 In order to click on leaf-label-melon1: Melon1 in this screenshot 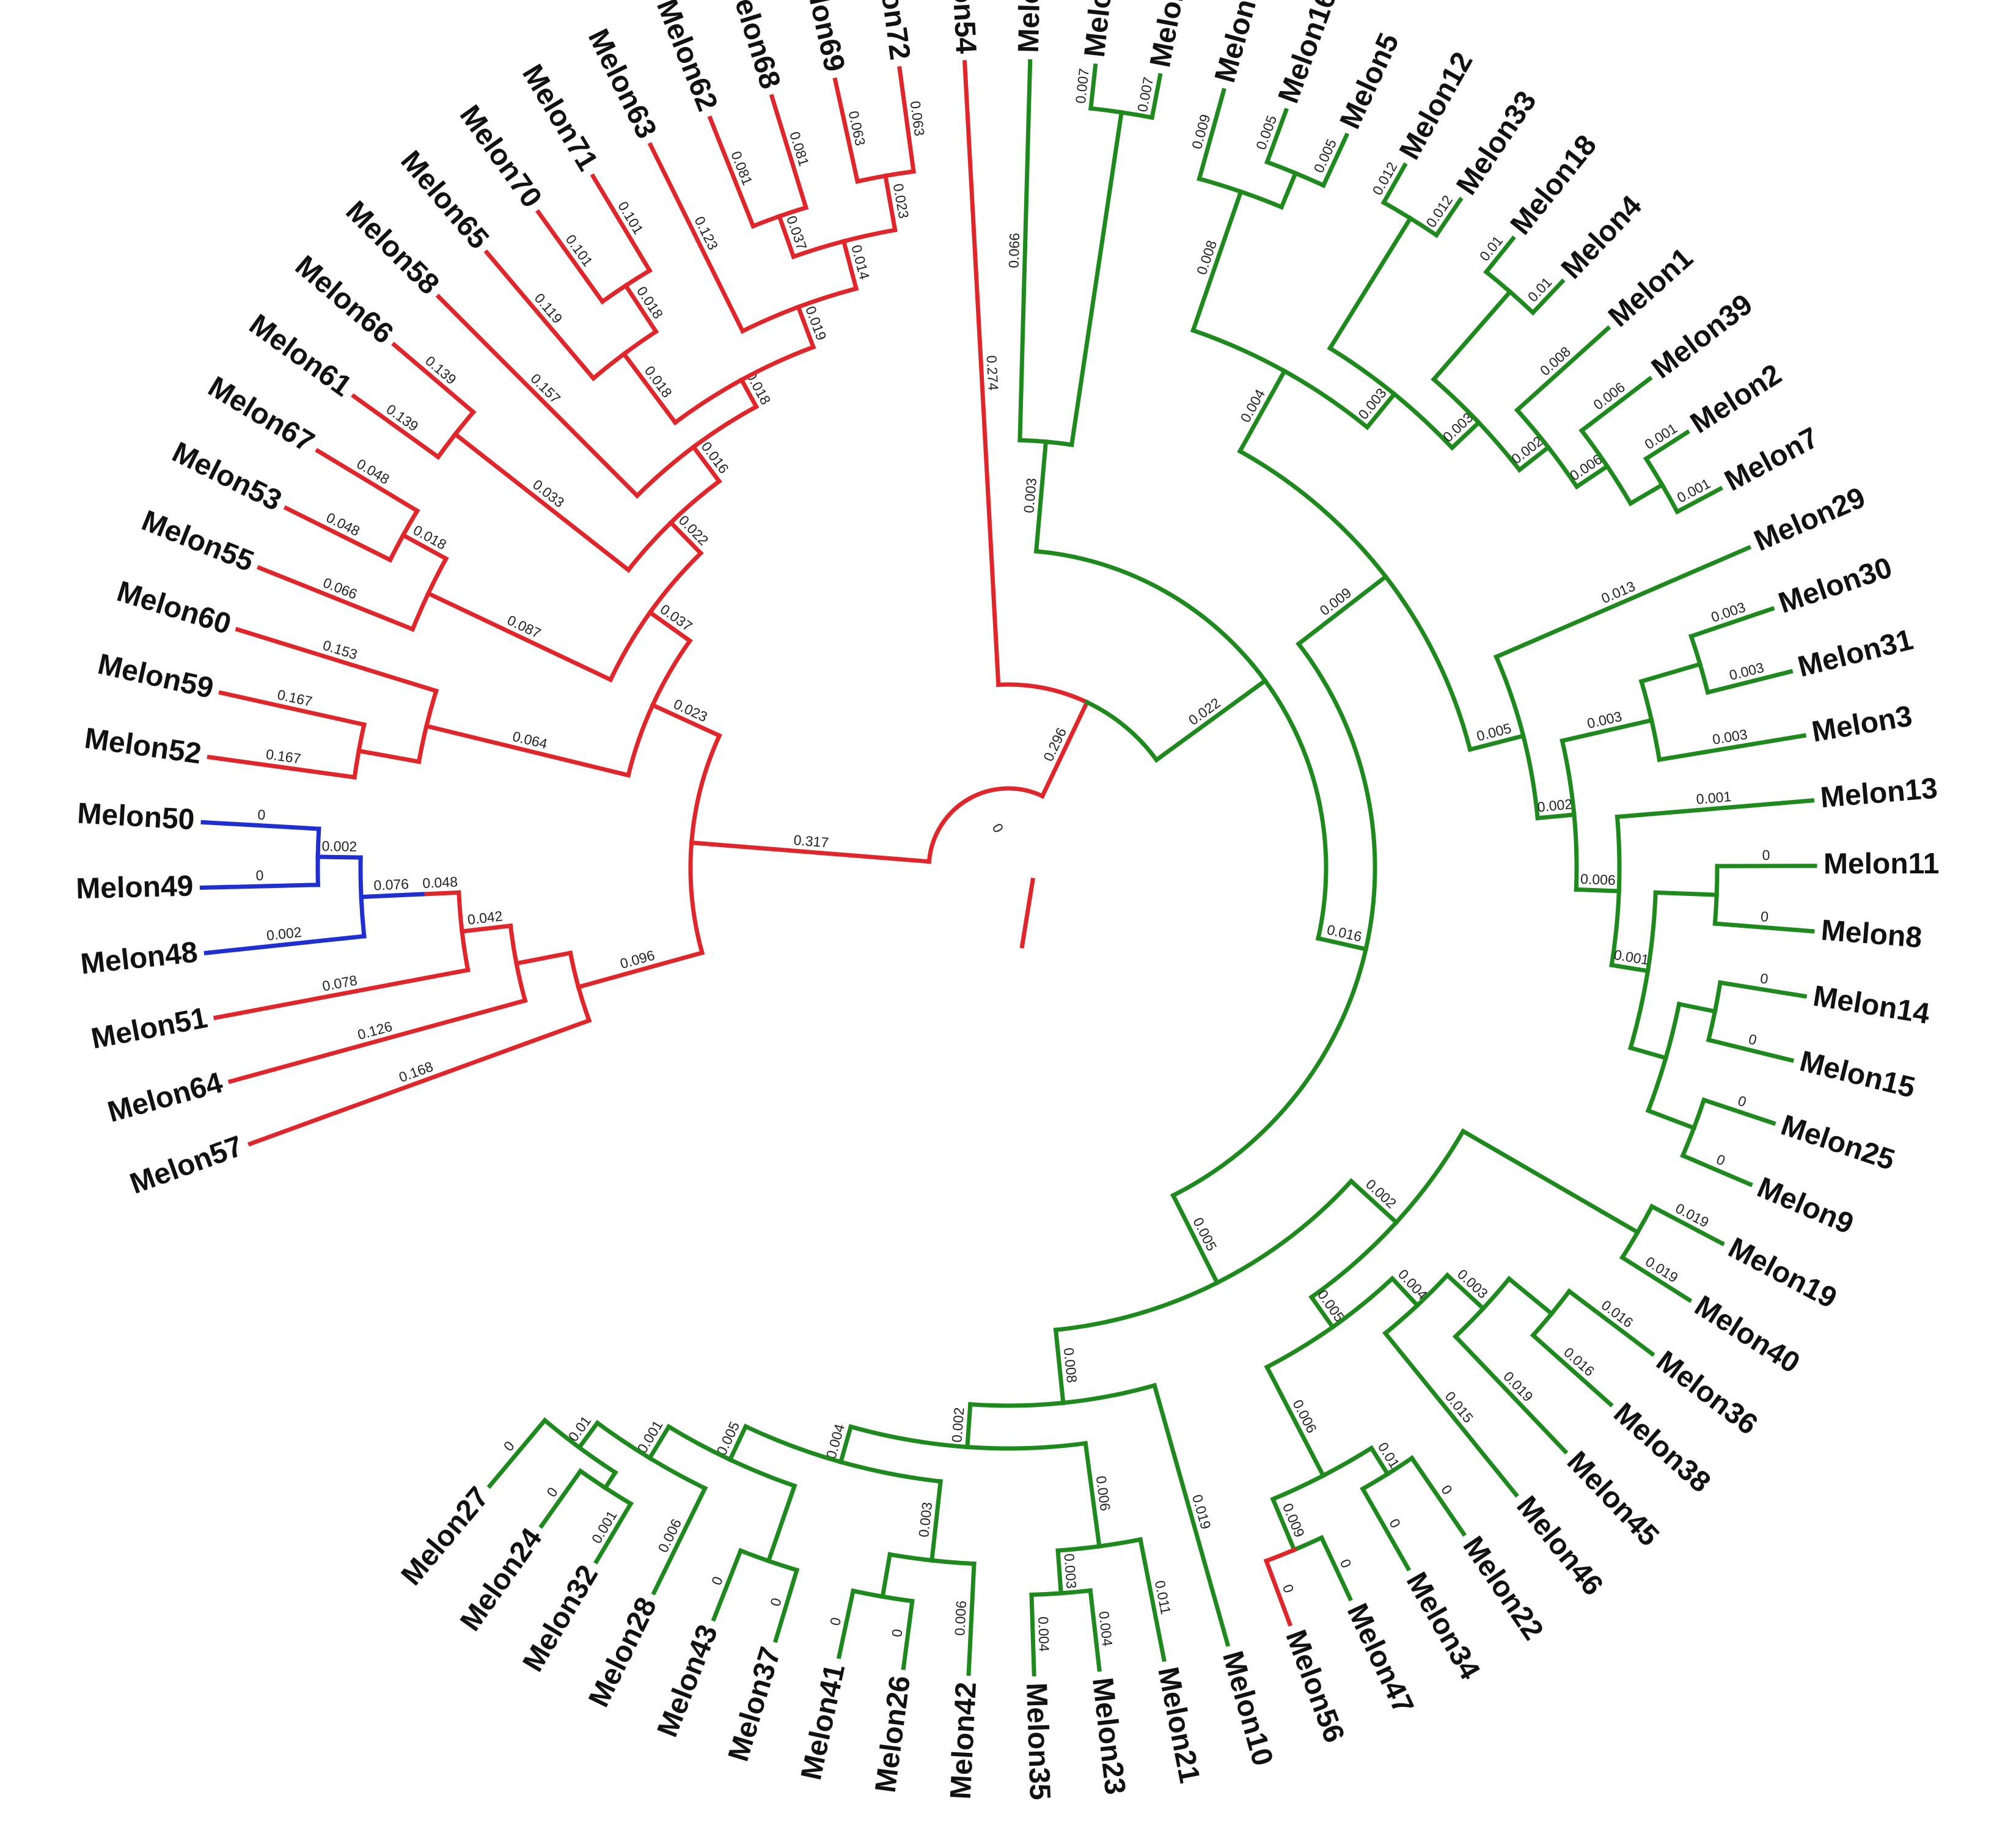, I will do `click(1650, 287)`.